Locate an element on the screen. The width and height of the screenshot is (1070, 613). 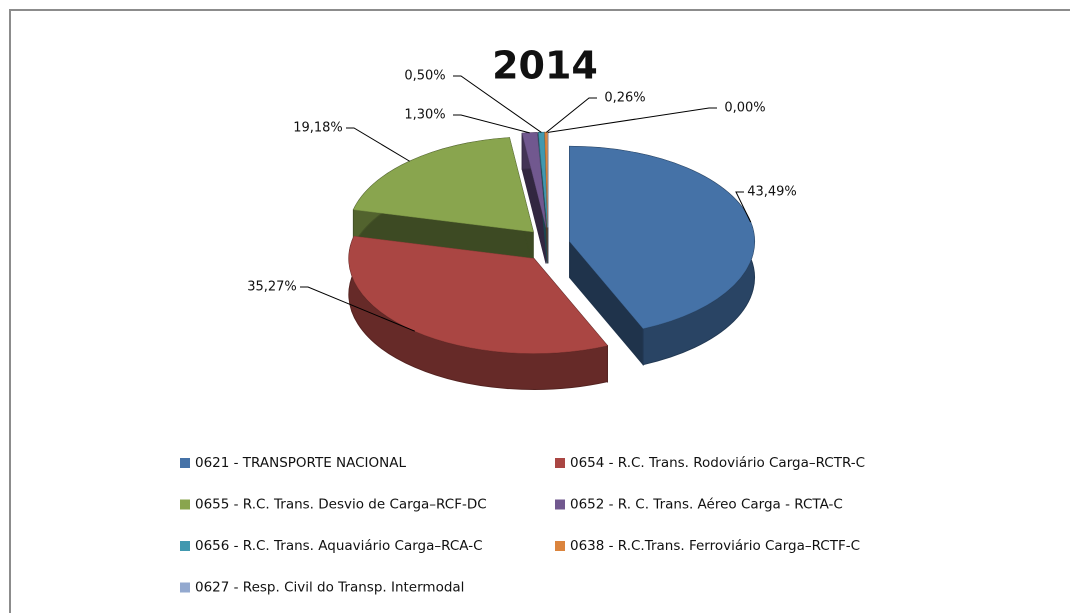
data-label: 35,27% is located at coordinates (272, 287).